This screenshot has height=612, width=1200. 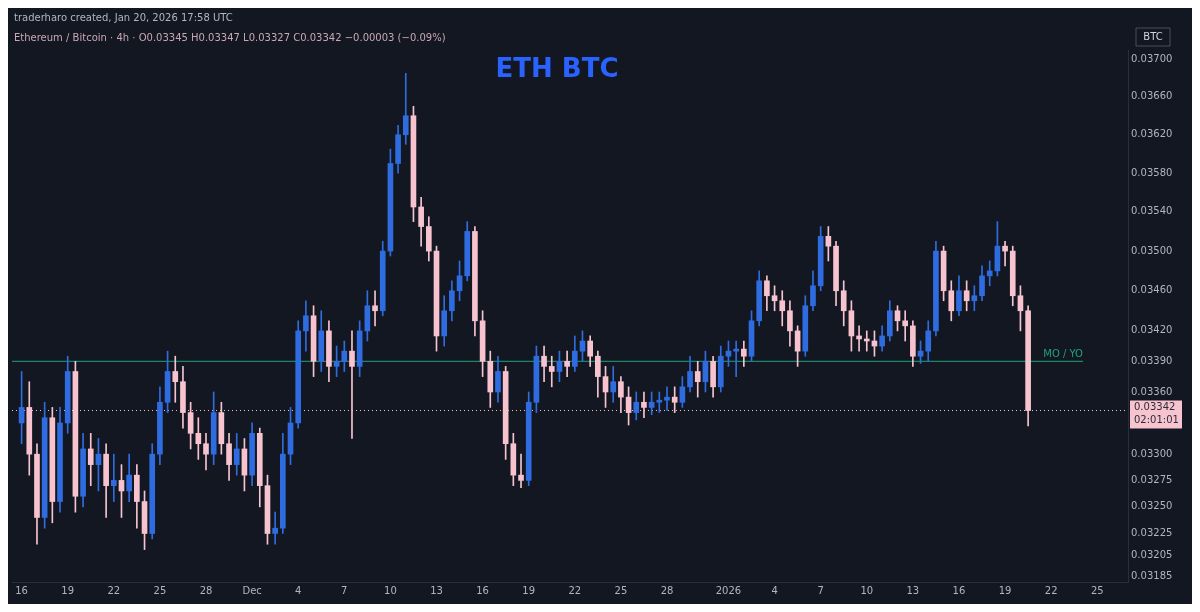 What do you see at coordinates (1152, 479) in the screenshot?
I see `y-tick-label: 0.03275` at bounding box center [1152, 479].